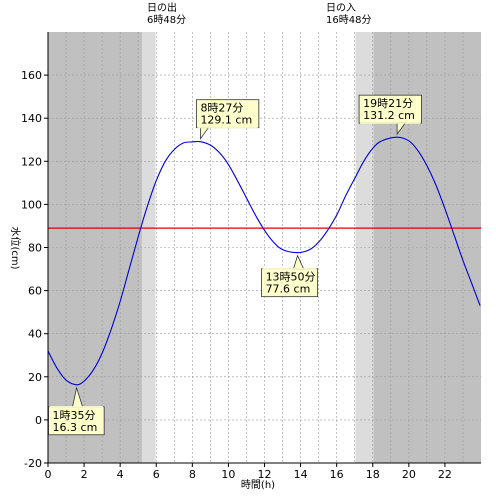 This screenshot has height=496, width=496. I want to click on sunset-time: 16時48分, so click(348, 20).